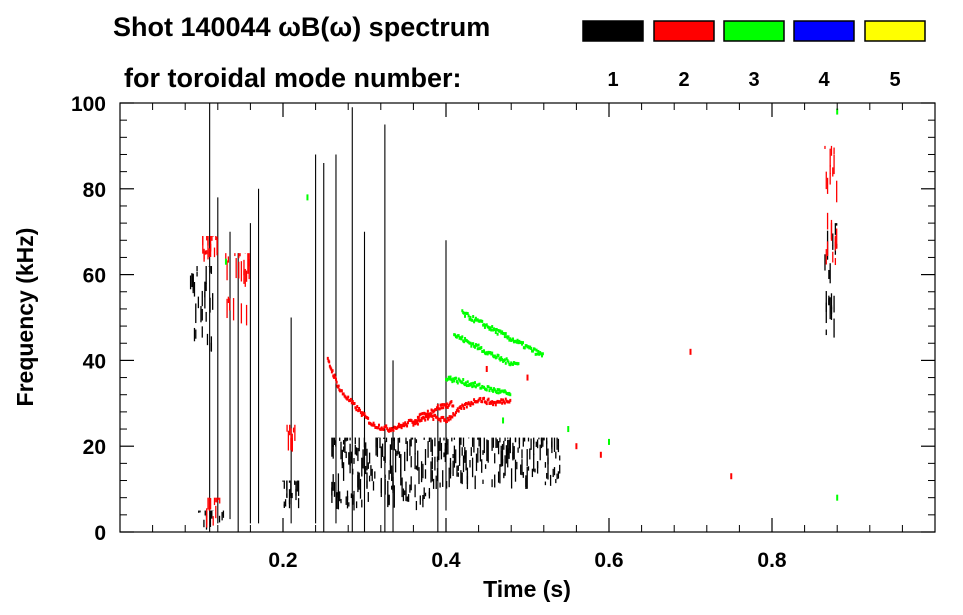 This screenshot has width=963, height=615. What do you see at coordinates (608, 560) in the screenshot?
I see `x-tick-label-2: 0.6` at bounding box center [608, 560].